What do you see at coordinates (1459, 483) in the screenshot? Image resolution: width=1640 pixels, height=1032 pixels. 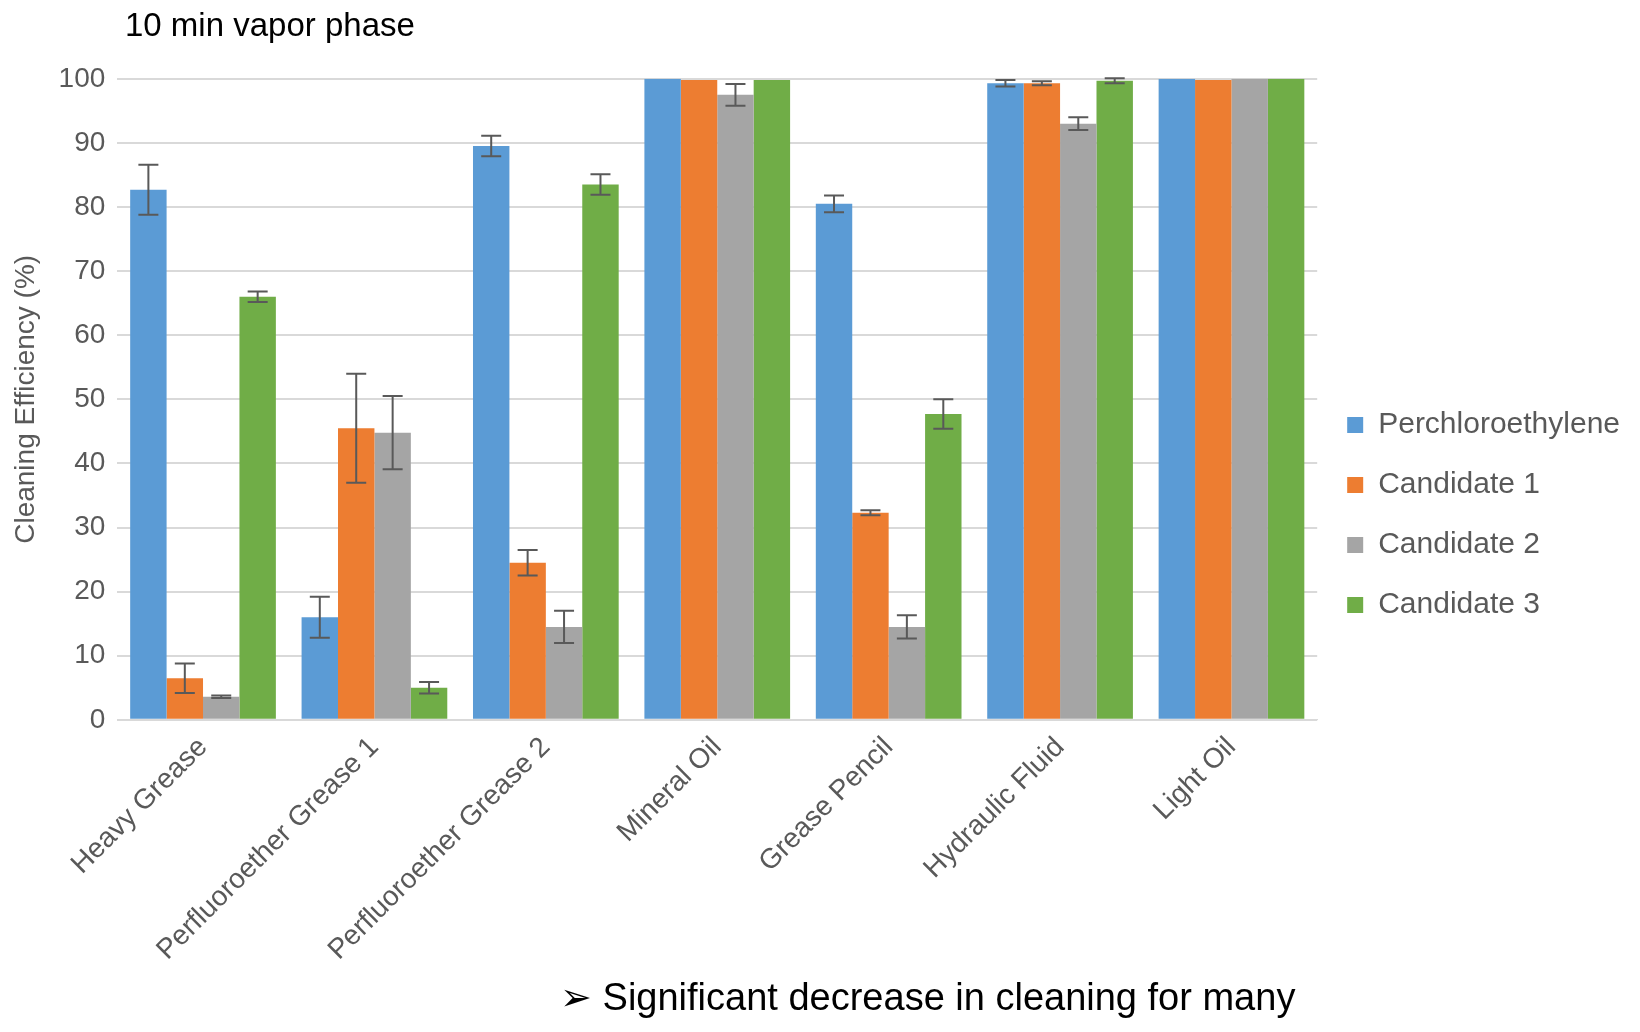 I see `legend-label: Candidate 1` at bounding box center [1459, 483].